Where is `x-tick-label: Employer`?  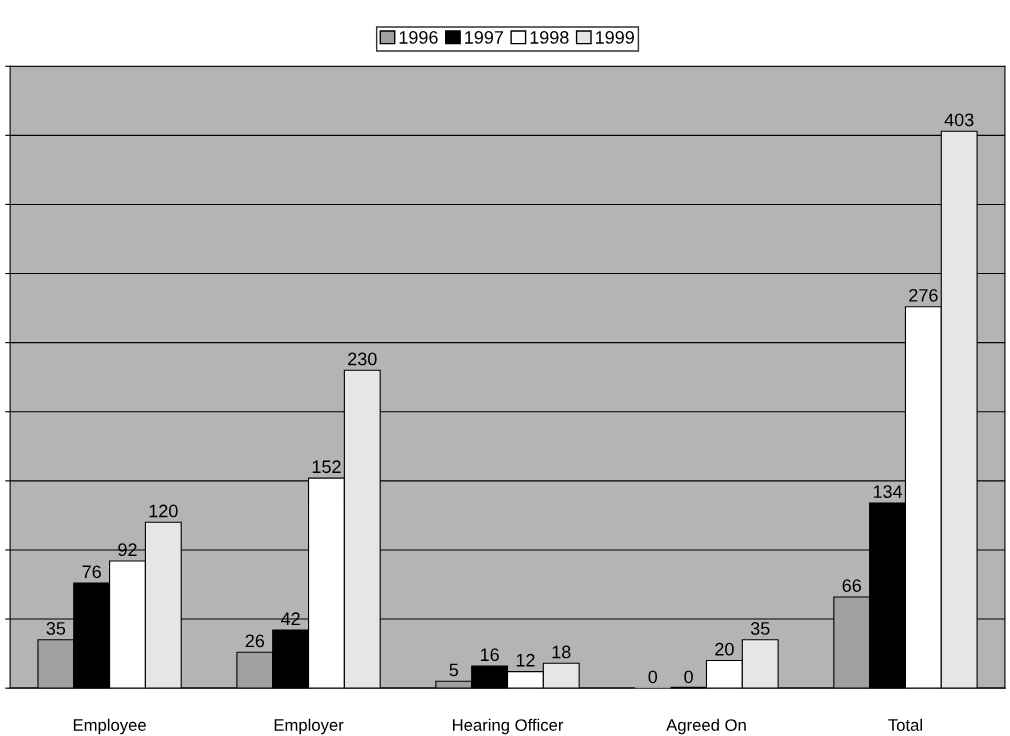 x-tick-label: Employer is located at coordinates (309, 726).